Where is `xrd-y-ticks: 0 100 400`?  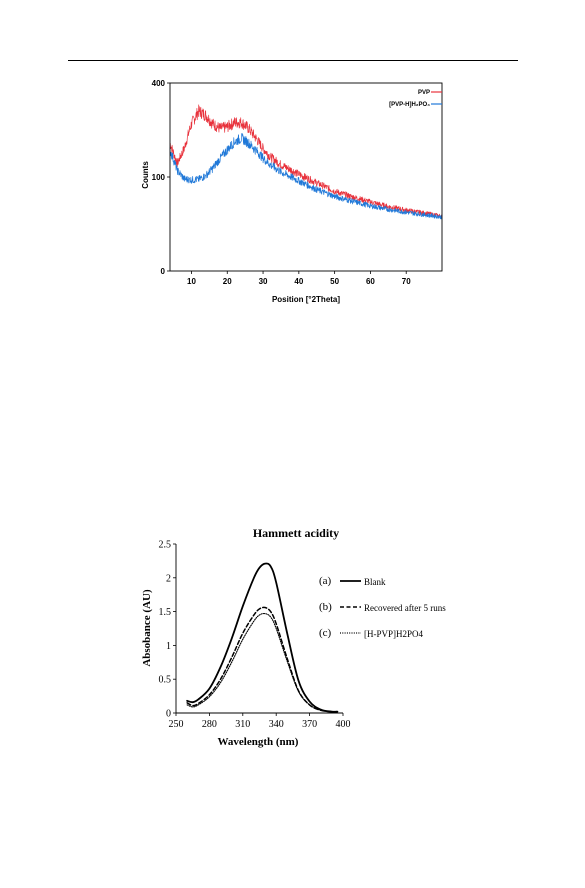
xrd-y-ticks: 0 100 400 is located at coordinates (161, 177).